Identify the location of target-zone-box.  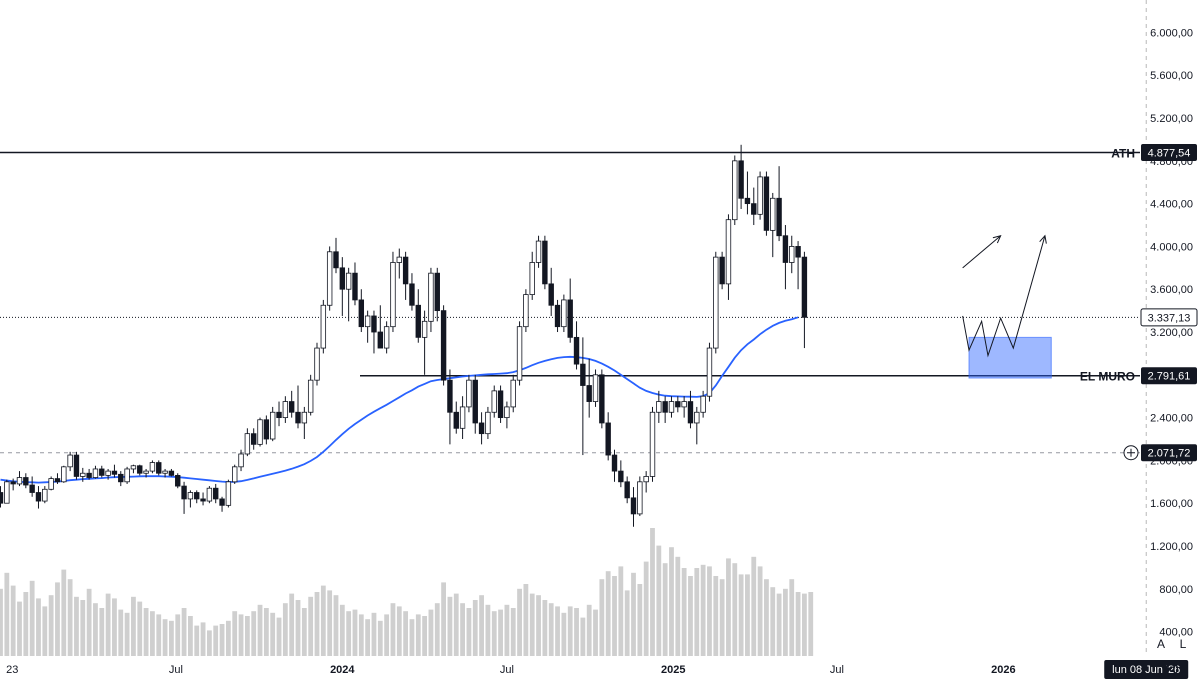
(1010, 357).